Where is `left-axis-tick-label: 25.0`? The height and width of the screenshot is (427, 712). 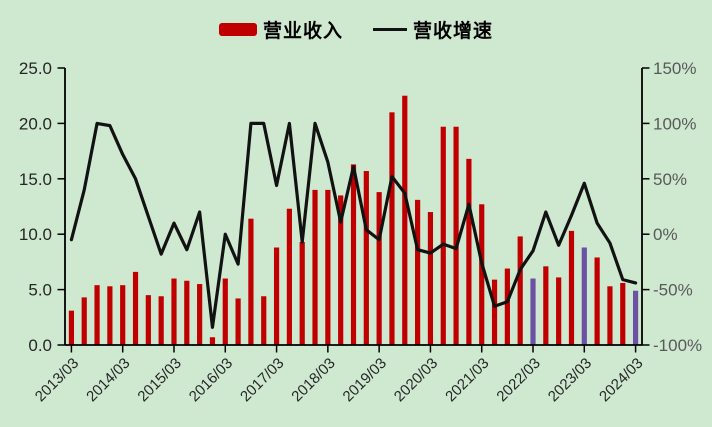
left-axis-tick-label: 25.0 is located at coordinates (35, 68).